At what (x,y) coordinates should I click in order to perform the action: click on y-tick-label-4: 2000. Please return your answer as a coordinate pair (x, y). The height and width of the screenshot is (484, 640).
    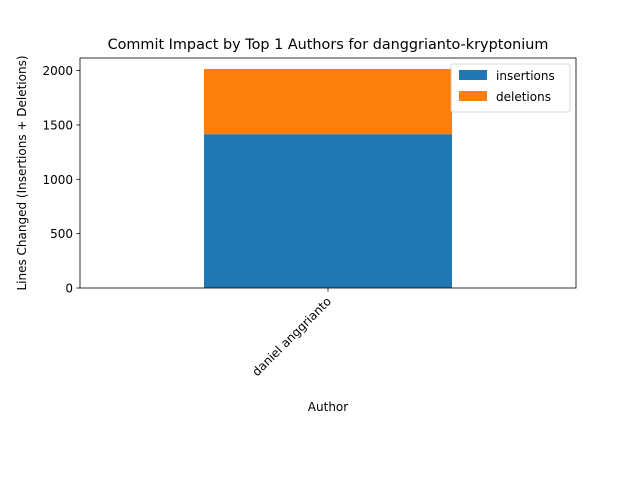
    Looking at the image, I should click on (57, 71).